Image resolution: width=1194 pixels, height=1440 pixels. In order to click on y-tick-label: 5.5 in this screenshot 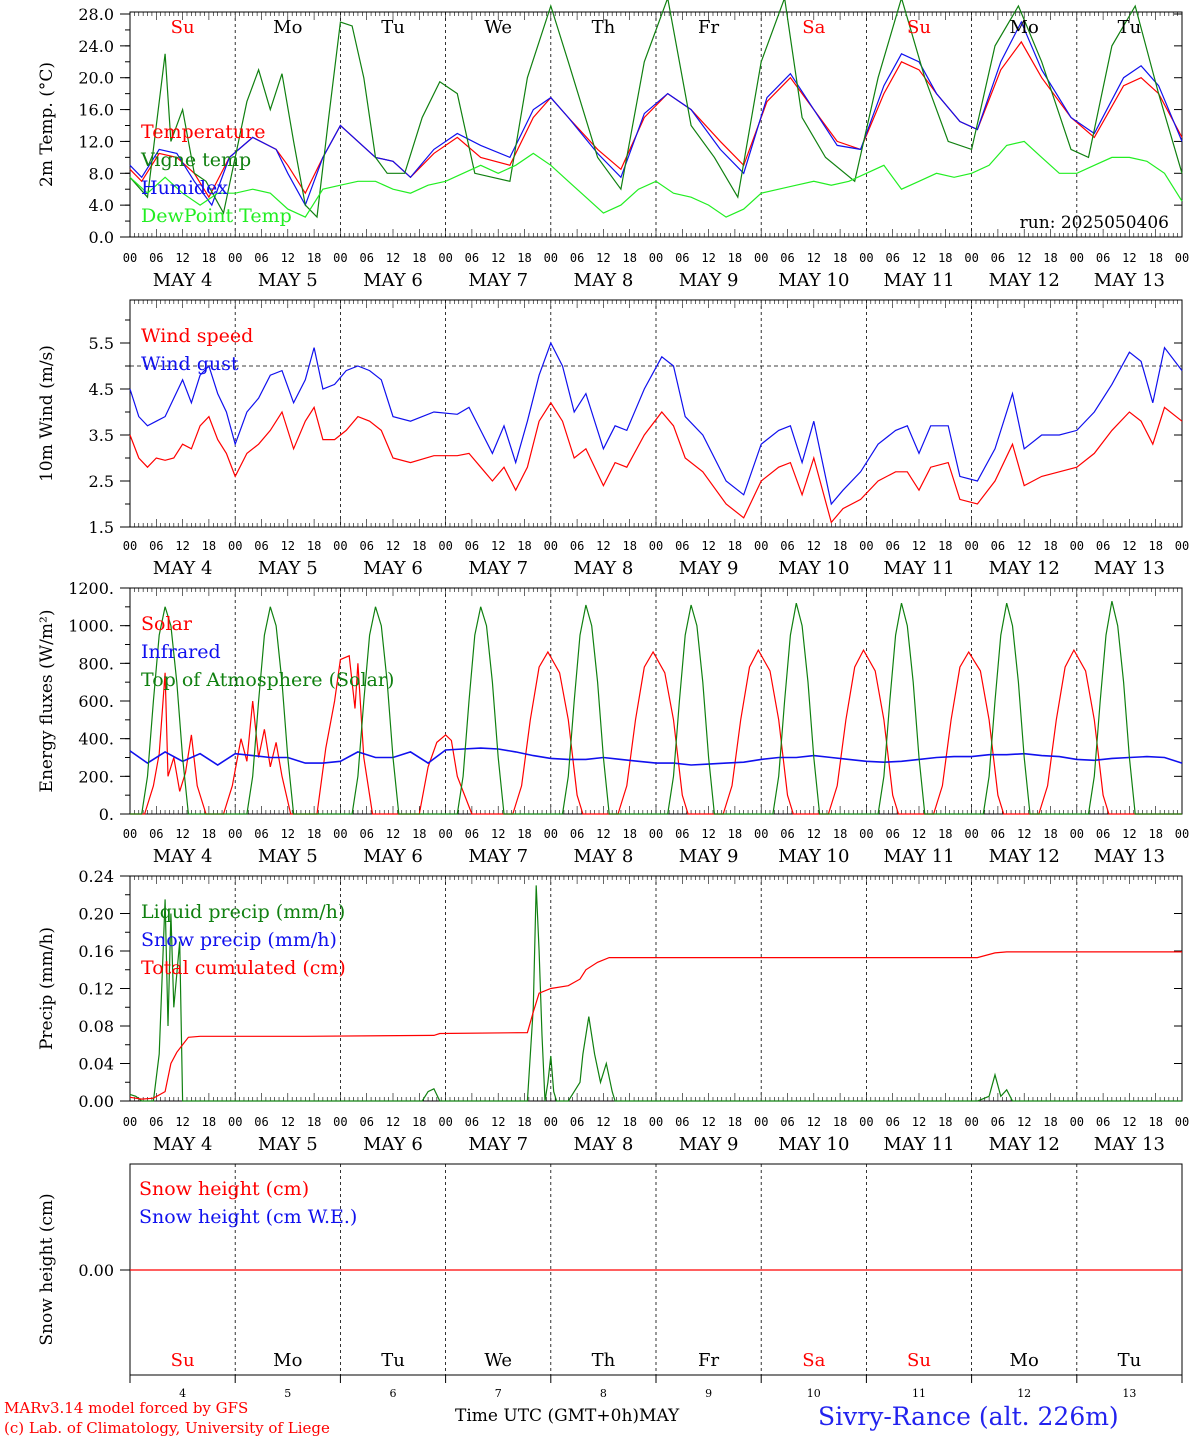, I will do `click(101, 343)`.